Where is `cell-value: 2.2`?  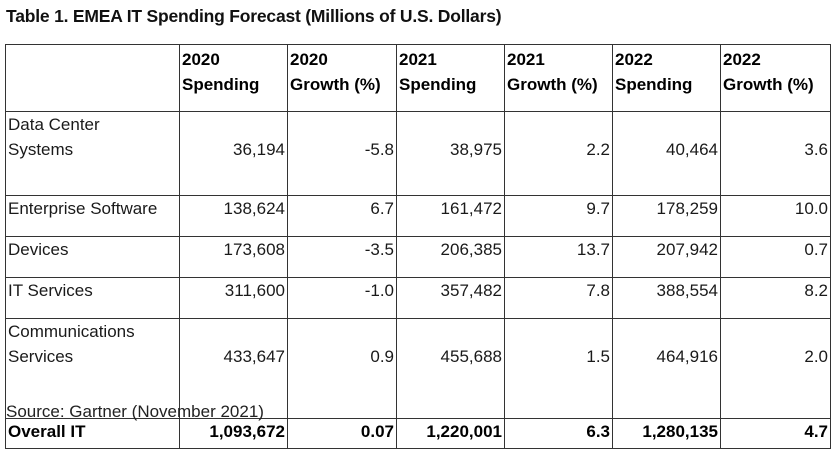 cell-value: 2.2 is located at coordinates (558, 153).